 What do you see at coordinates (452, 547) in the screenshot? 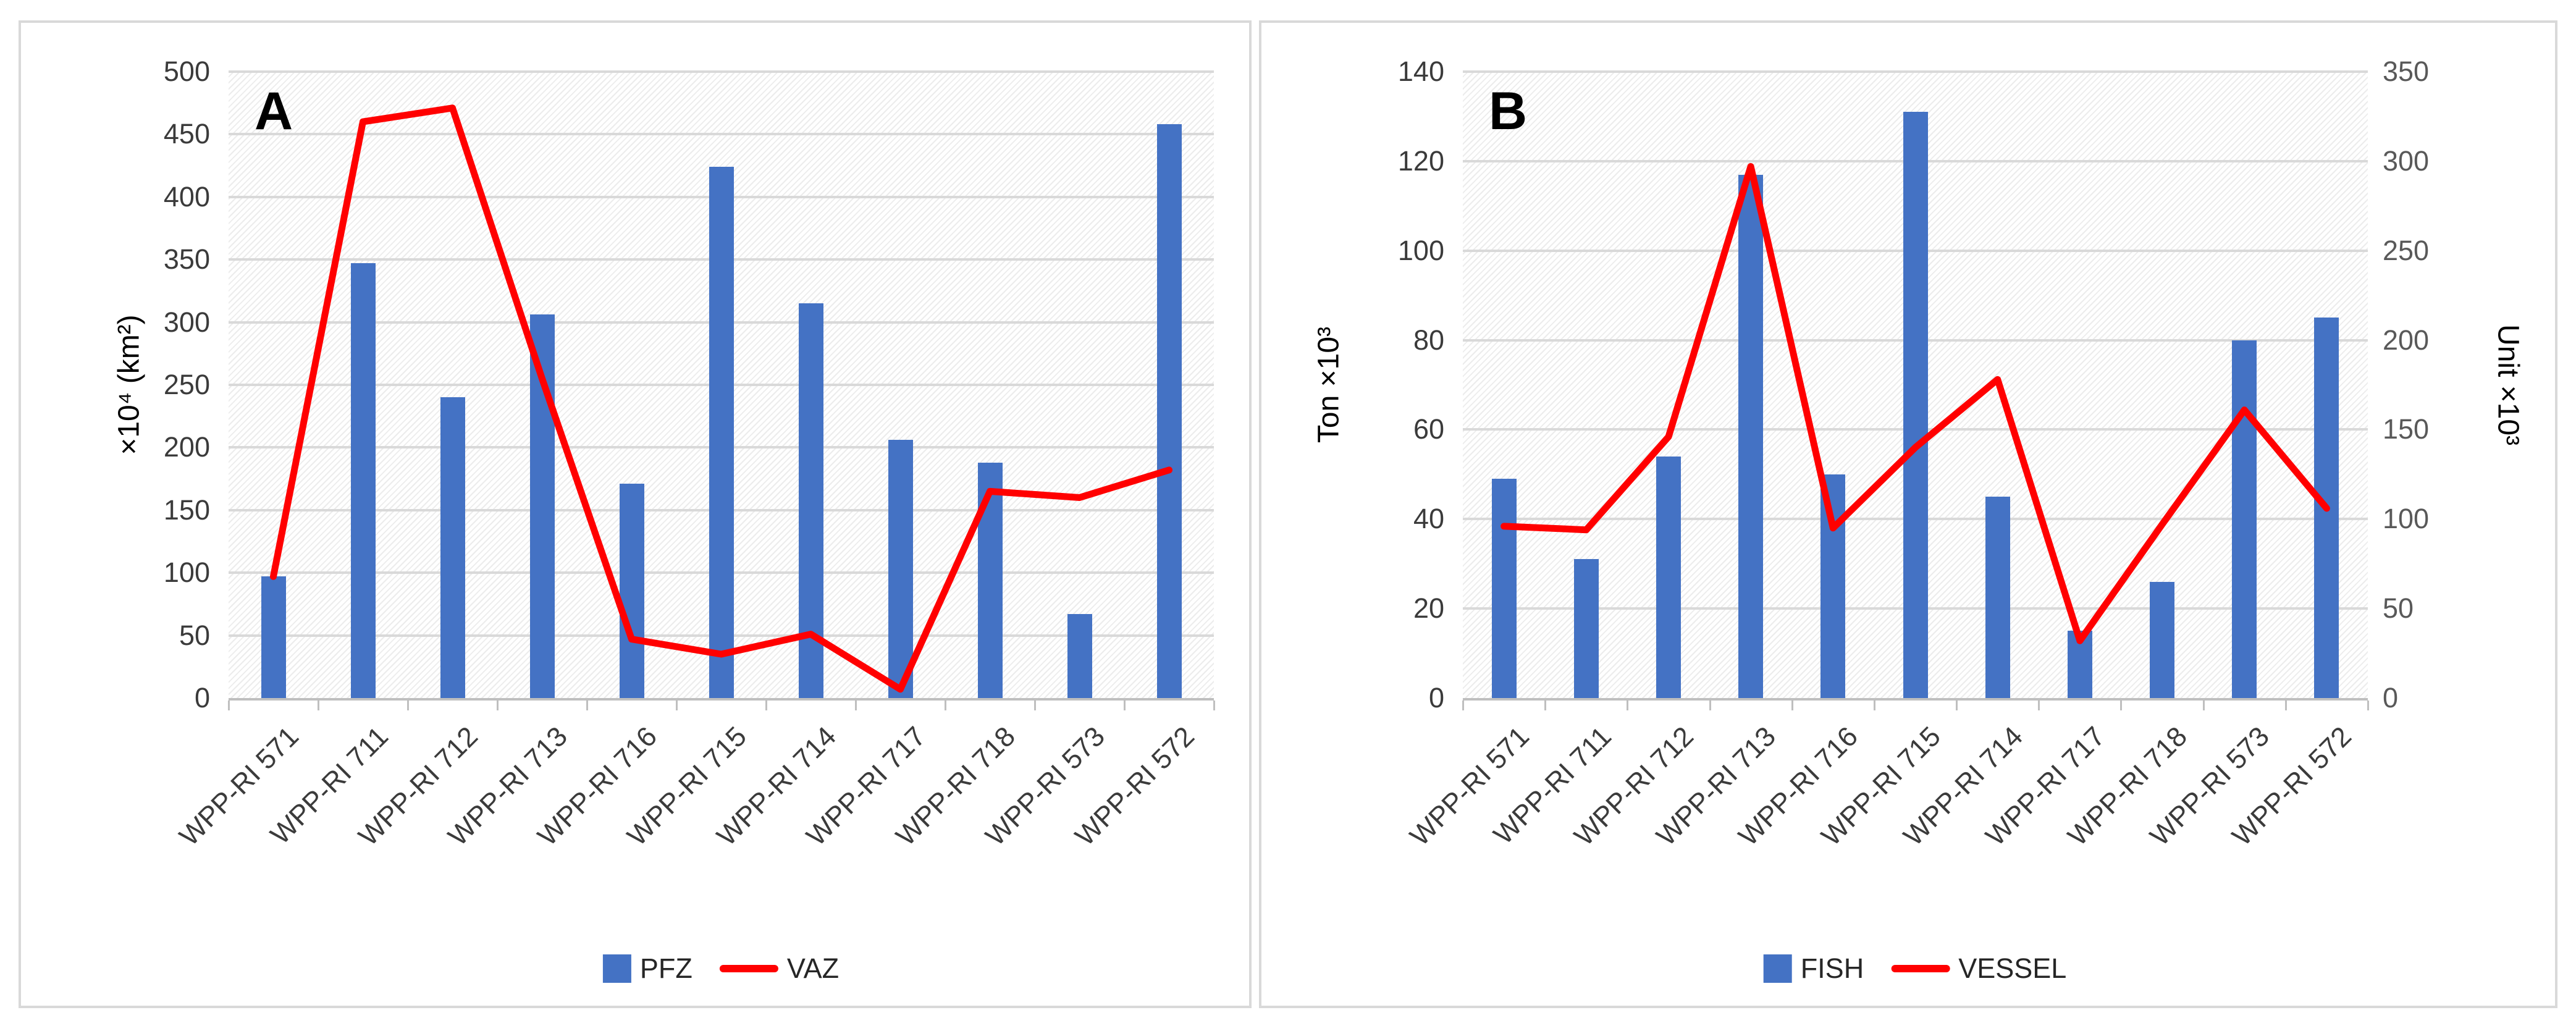
I see `bar-pfz-WPP-RI 712` at bounding box center [452, 547].